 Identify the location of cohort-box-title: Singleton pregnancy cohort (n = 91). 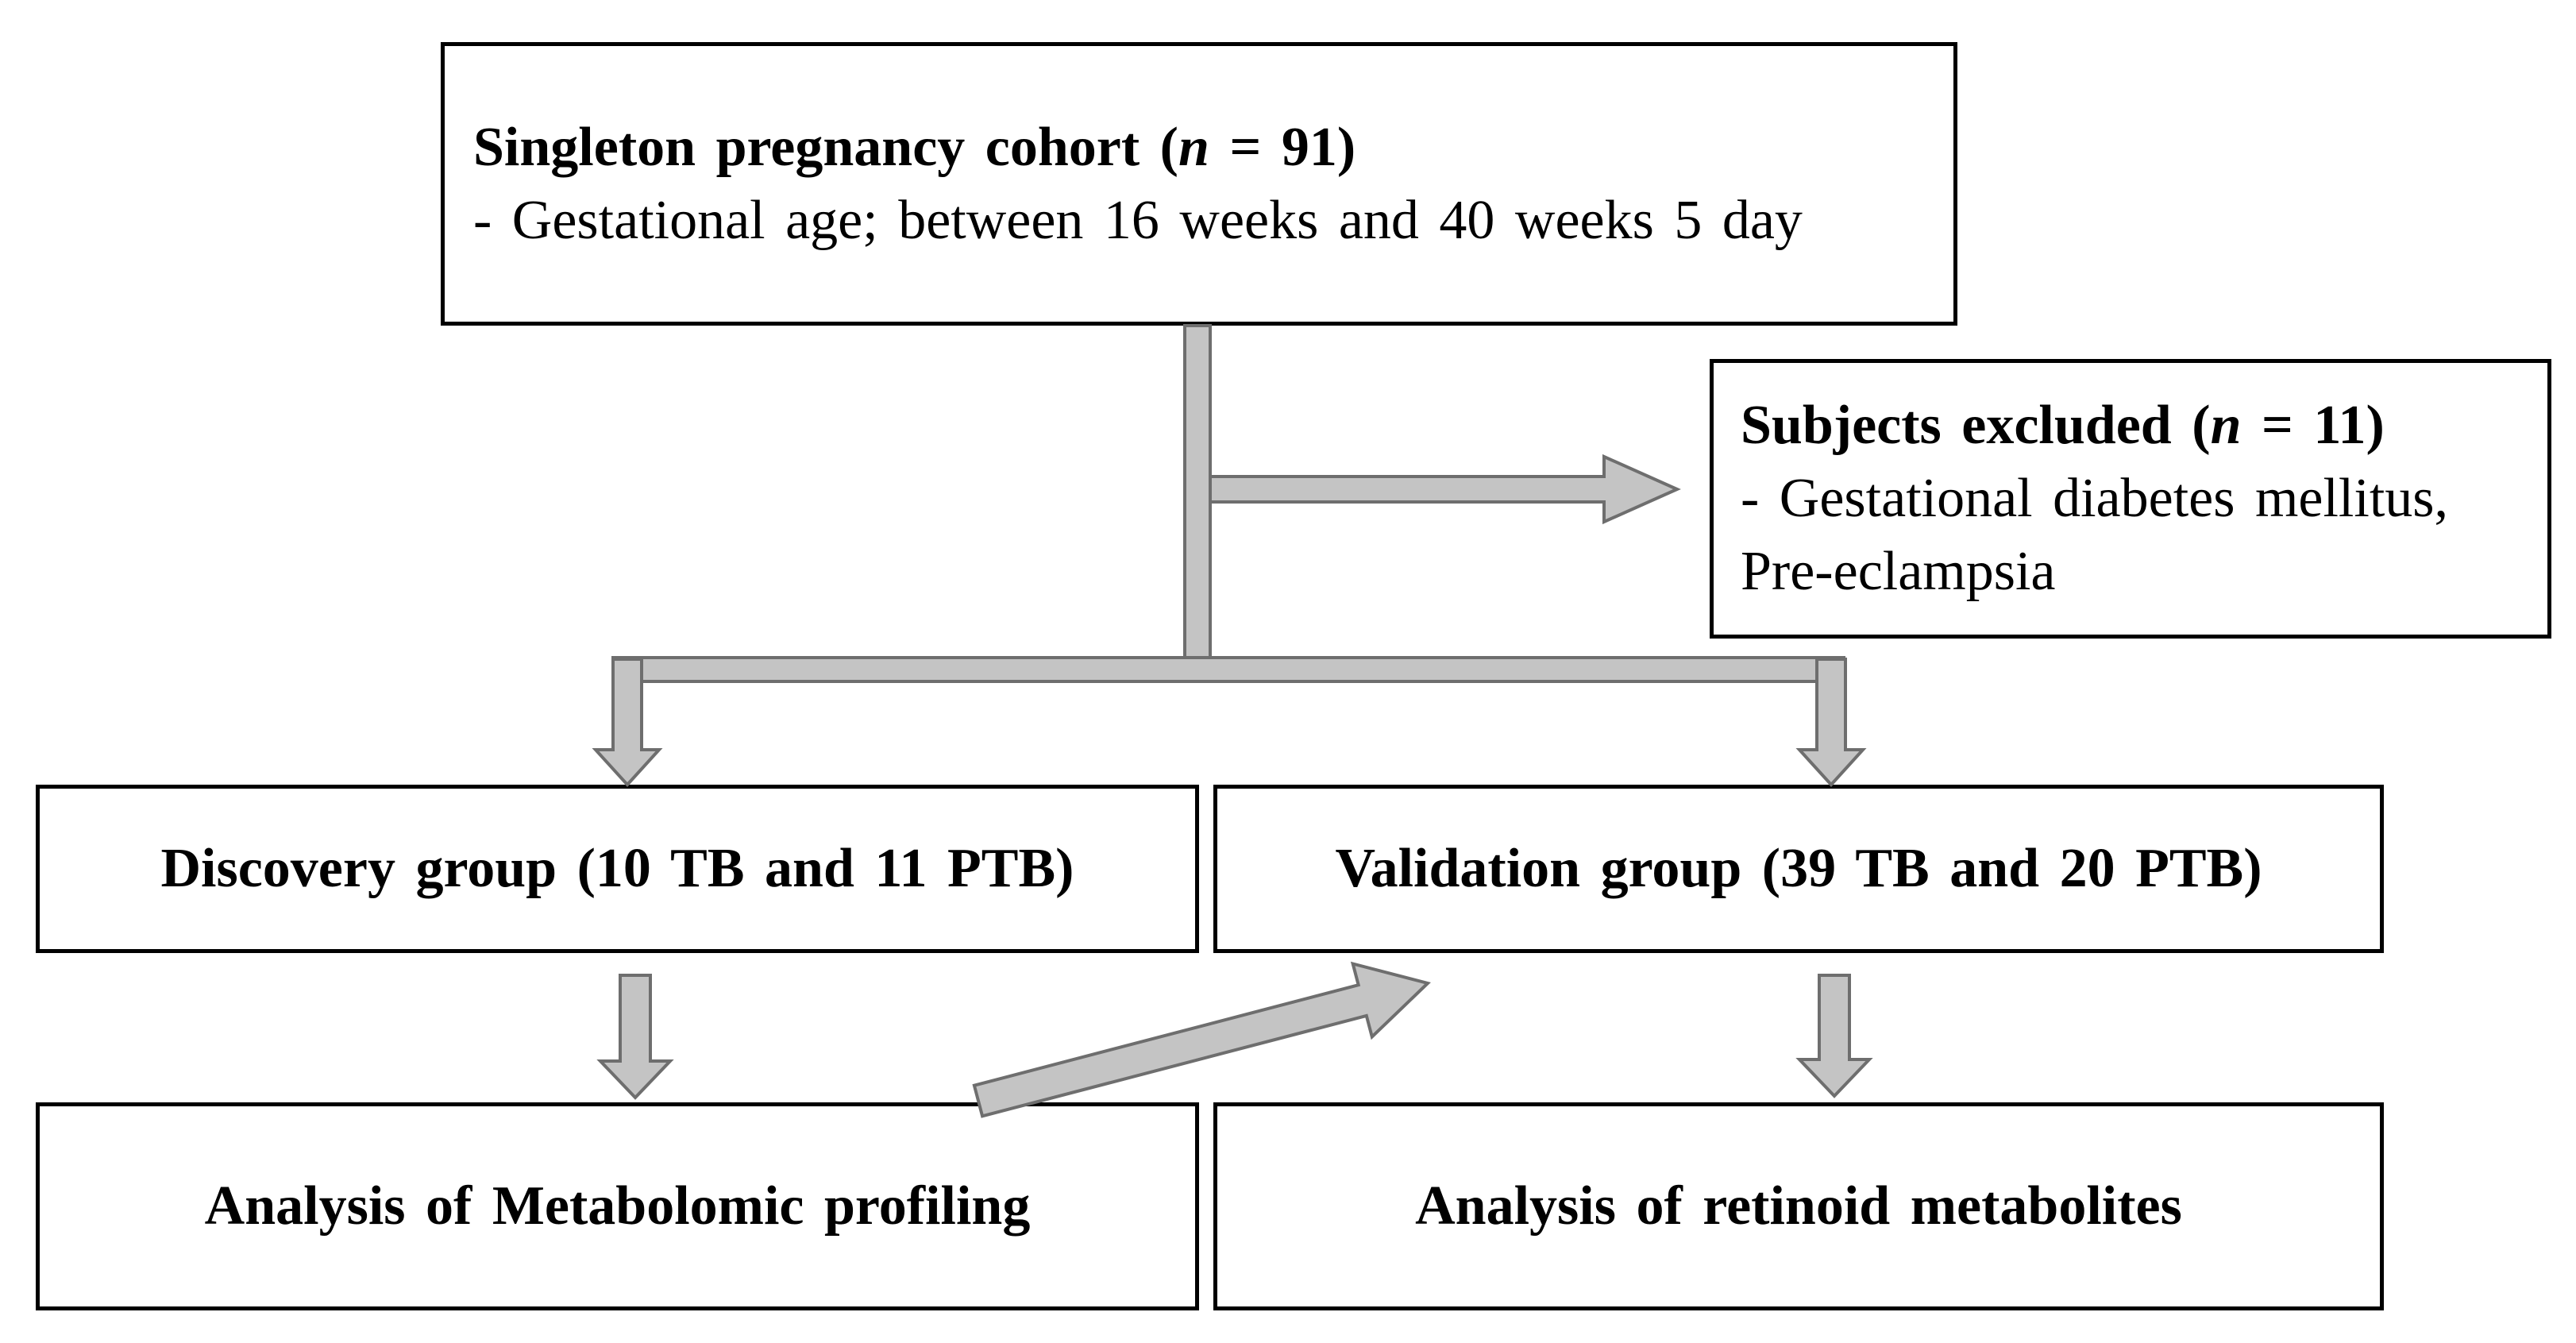
(914, 147).